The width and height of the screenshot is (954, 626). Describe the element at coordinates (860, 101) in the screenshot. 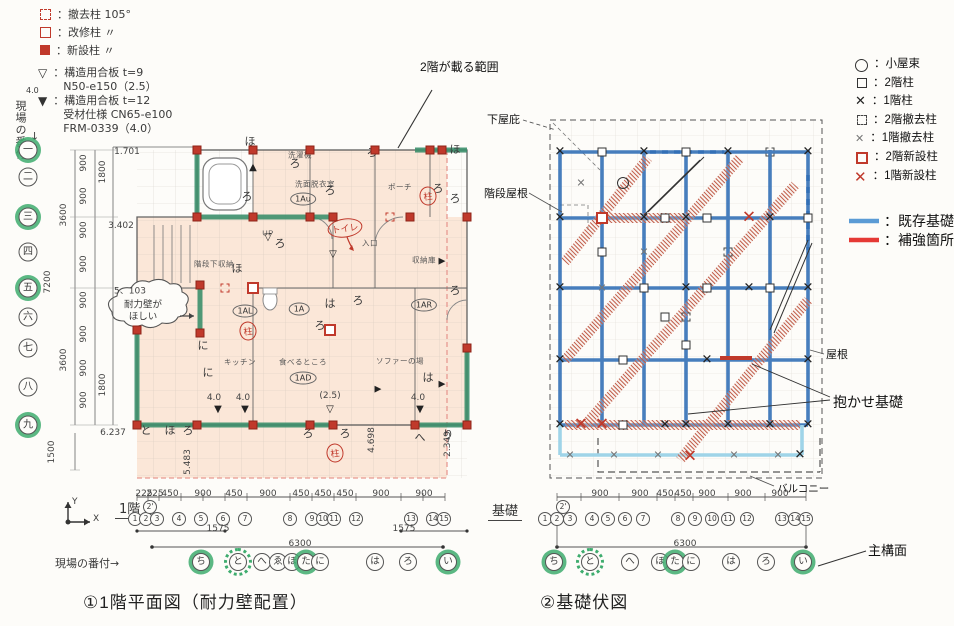

I see `x-icon: ✕` at that location.